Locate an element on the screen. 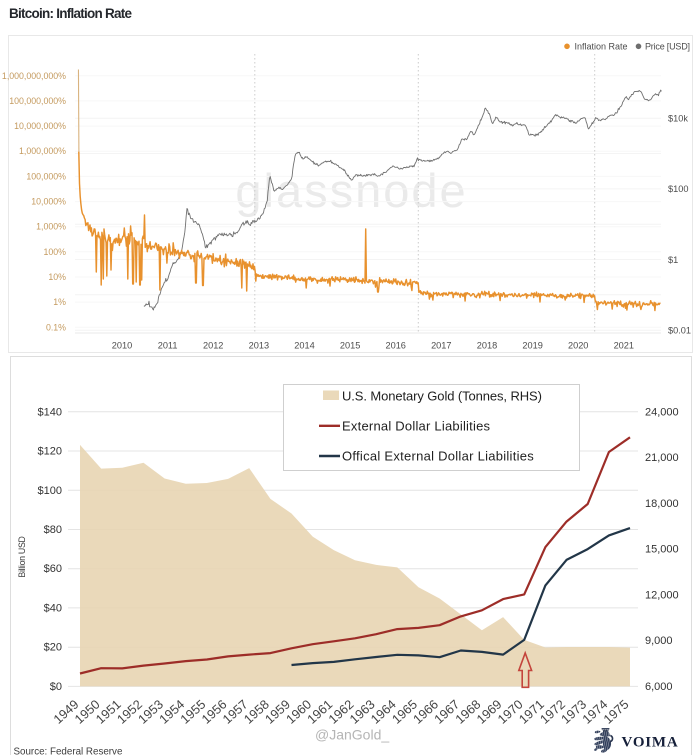 This screenshot has height=755, width=700. svg-text: glassnode is located at coordinates (351, 190).